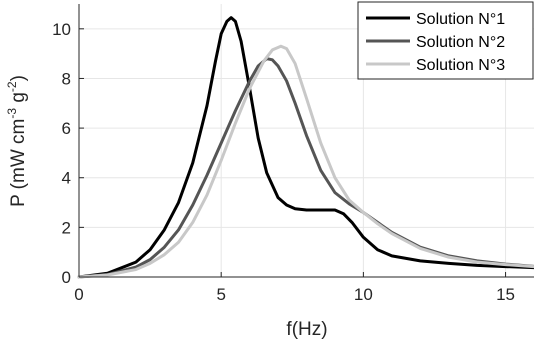  What do you see at coordinates (12, 113) in the screenshot?
I see `y-axis-label-exponent-1: -3` at bounding box center [12, 113].